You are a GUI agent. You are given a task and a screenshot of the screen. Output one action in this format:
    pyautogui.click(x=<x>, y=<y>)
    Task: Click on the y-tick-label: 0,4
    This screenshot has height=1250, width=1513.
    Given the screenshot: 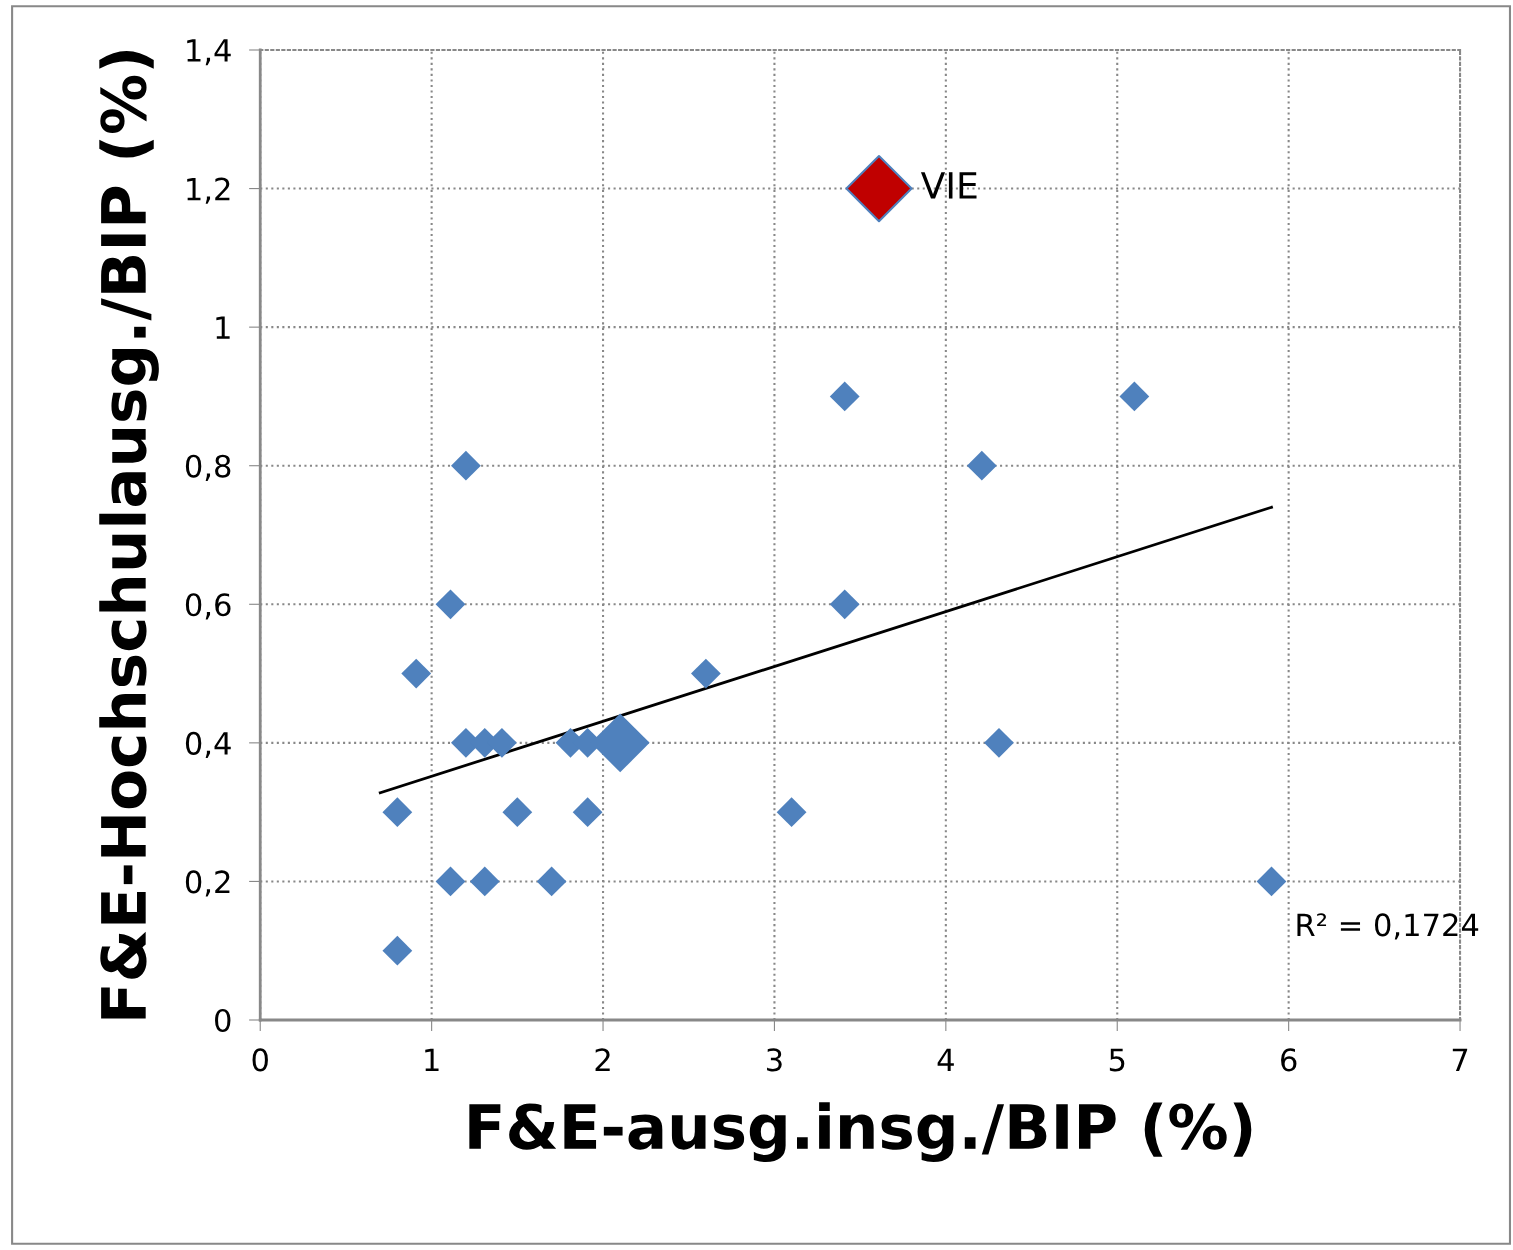 What is the action you would take?
    pyautogui.click(x=208, y=745)
    